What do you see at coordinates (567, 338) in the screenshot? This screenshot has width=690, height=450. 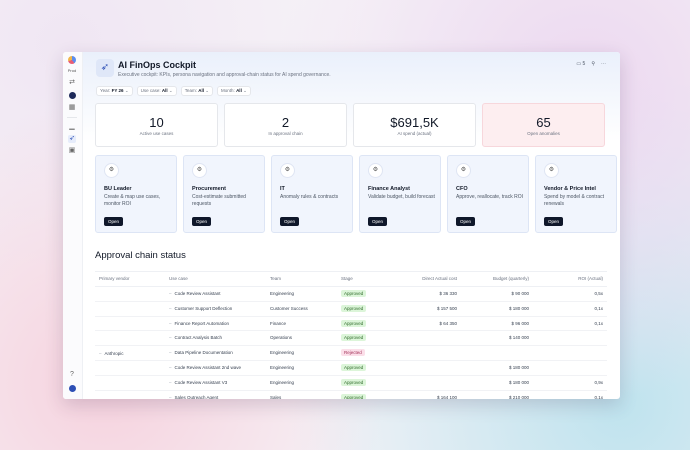 I see `roi-cell` at bounding box center [567, 338].